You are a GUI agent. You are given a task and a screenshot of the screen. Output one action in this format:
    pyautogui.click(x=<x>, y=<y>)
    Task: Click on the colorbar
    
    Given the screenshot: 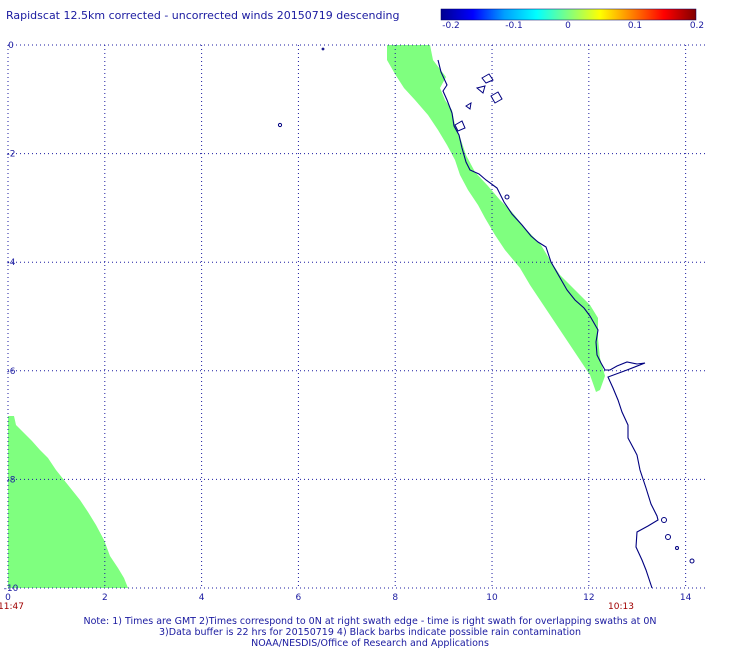 What is the action you would take?
    pyautogui.click(x=568, y=14)
    